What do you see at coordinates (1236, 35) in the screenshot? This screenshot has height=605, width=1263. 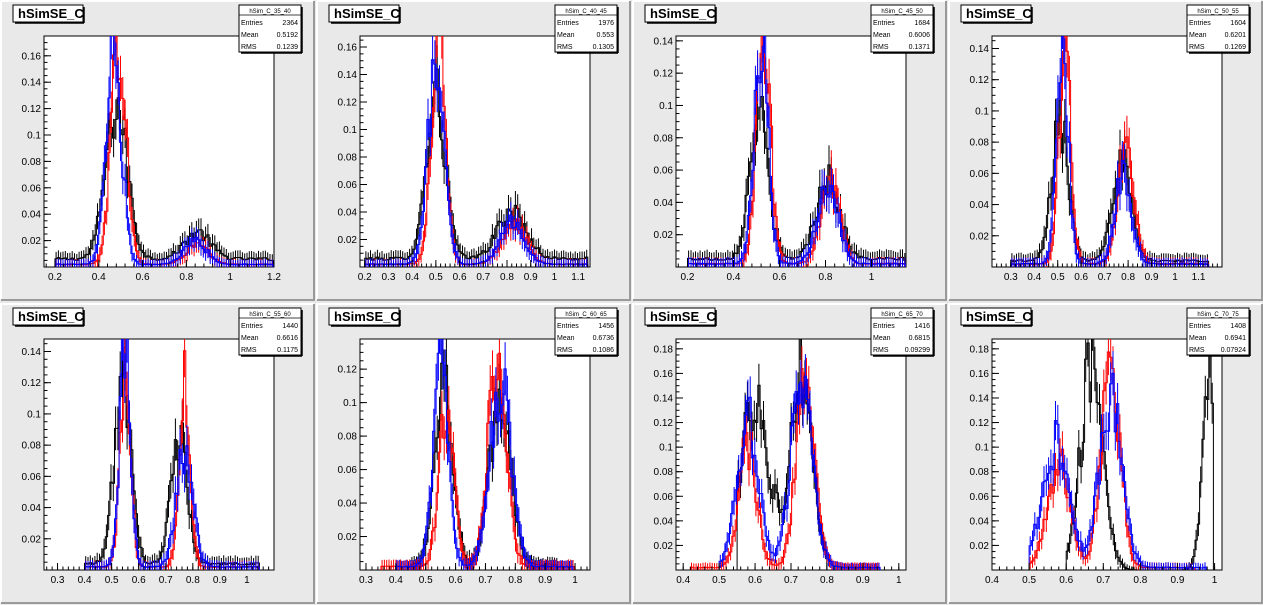 I see `stats-mean-value: 0.6201` at bounding box center [1236, 35].